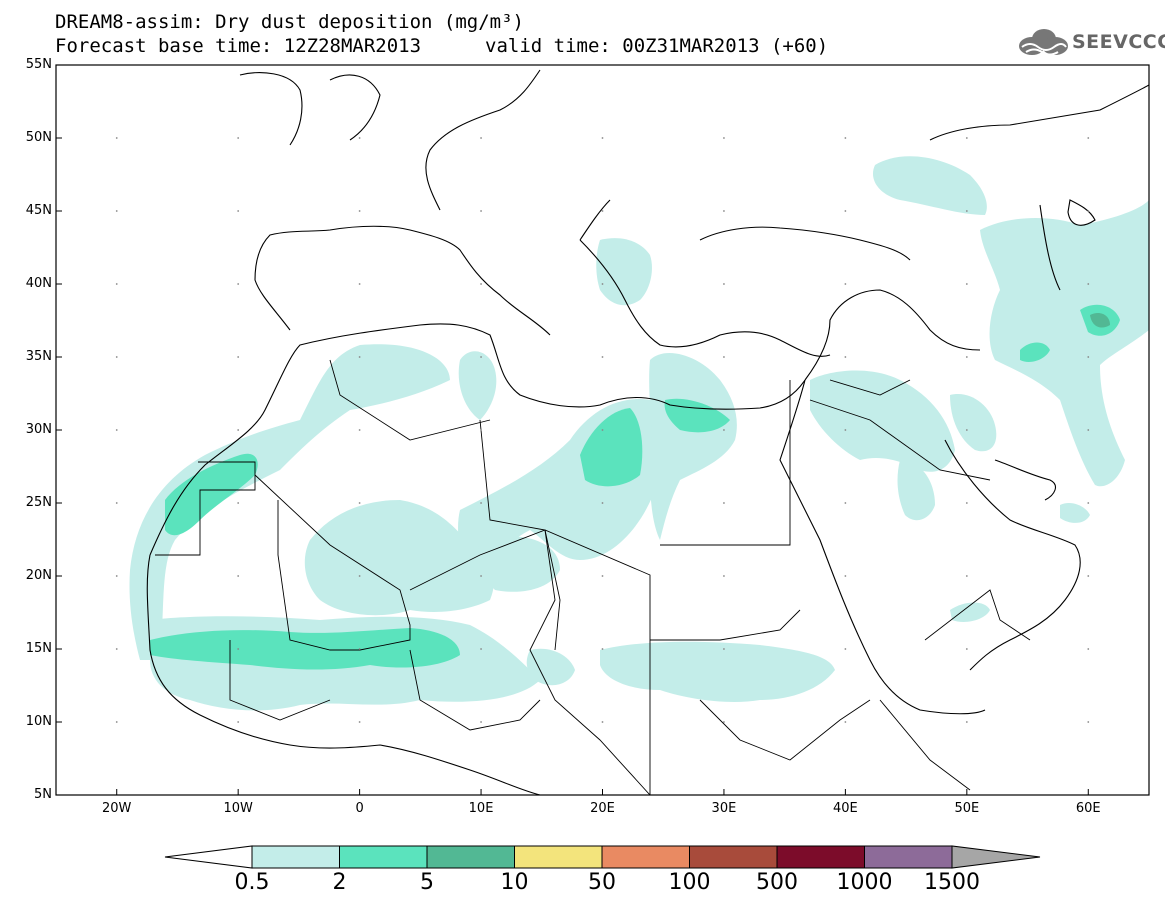  I want to click on seevccc-logo: SEEVCCC, so click(1090, 43).